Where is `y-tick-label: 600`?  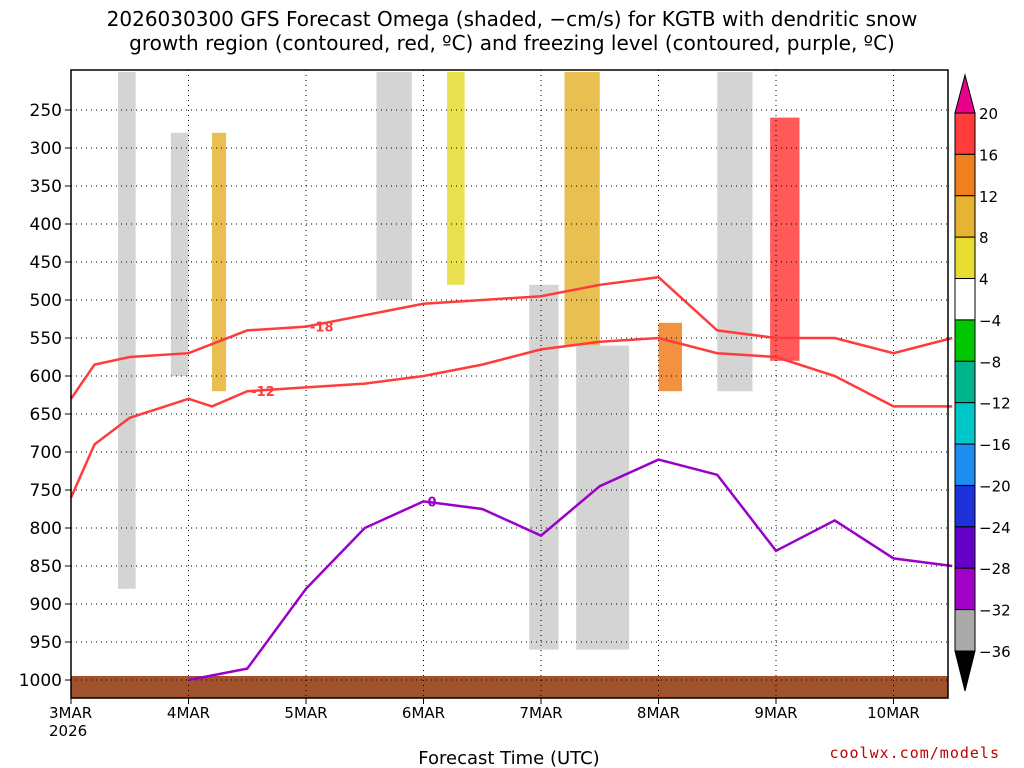 y-tick-label: 600 is located at coordinates (46, 377).